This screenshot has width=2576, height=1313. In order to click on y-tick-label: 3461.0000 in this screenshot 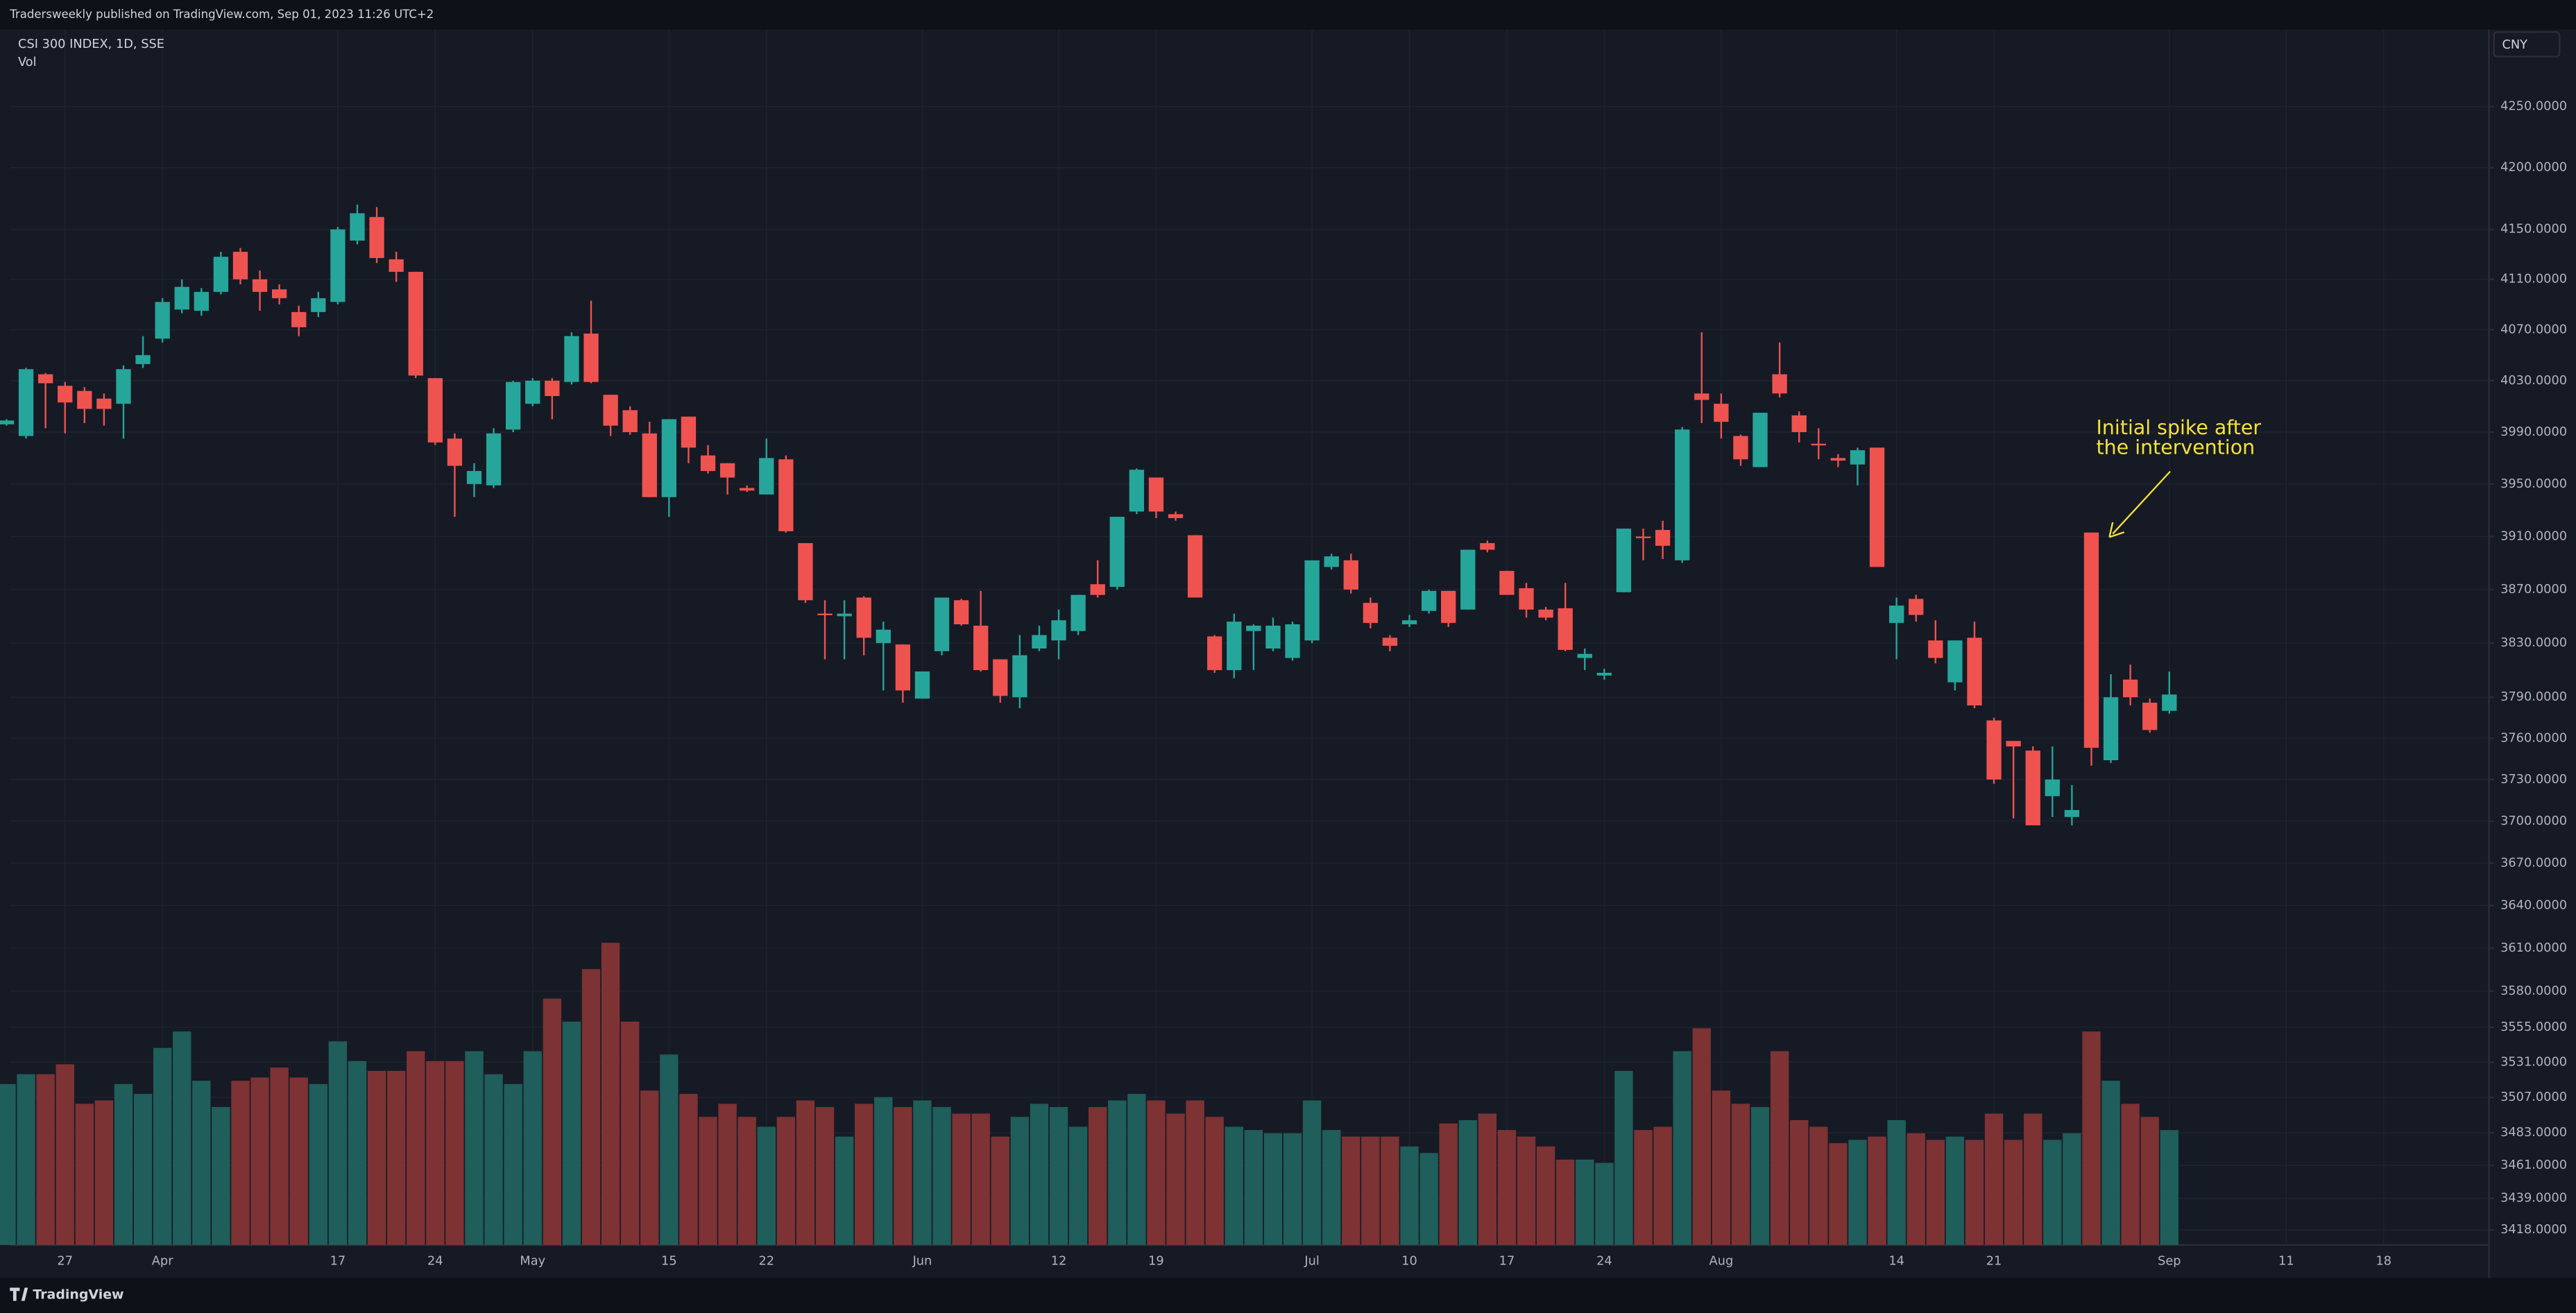, I will do `click(2533, 1165)`.